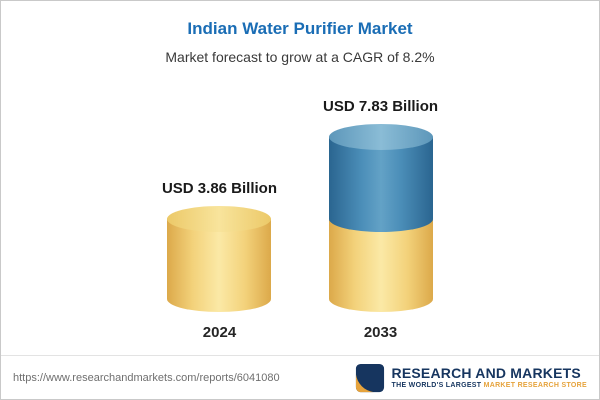  I want to click on logo-tagline-part2: MARKET RESEARCH STORE, so click(535, 386).